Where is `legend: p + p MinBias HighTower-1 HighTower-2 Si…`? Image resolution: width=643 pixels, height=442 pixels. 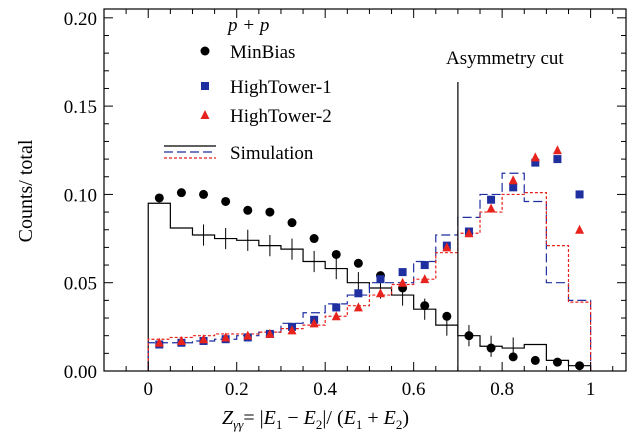
legend: p + p MinBias HighTower-1 HighTower-2 Si… is located at coordinates (248, 89).